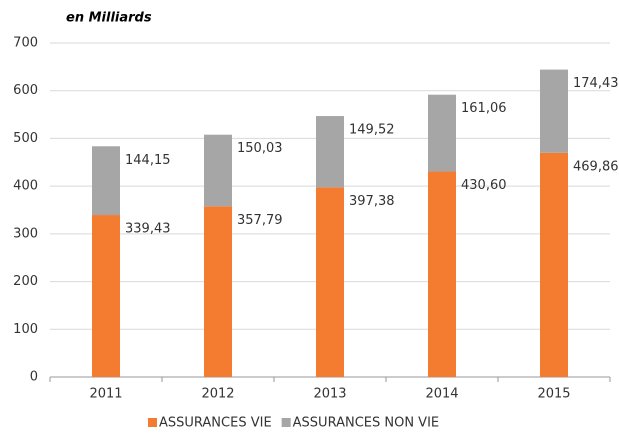  I want to click on legend-label: ASSURANCES VIE, so click(215, 423).